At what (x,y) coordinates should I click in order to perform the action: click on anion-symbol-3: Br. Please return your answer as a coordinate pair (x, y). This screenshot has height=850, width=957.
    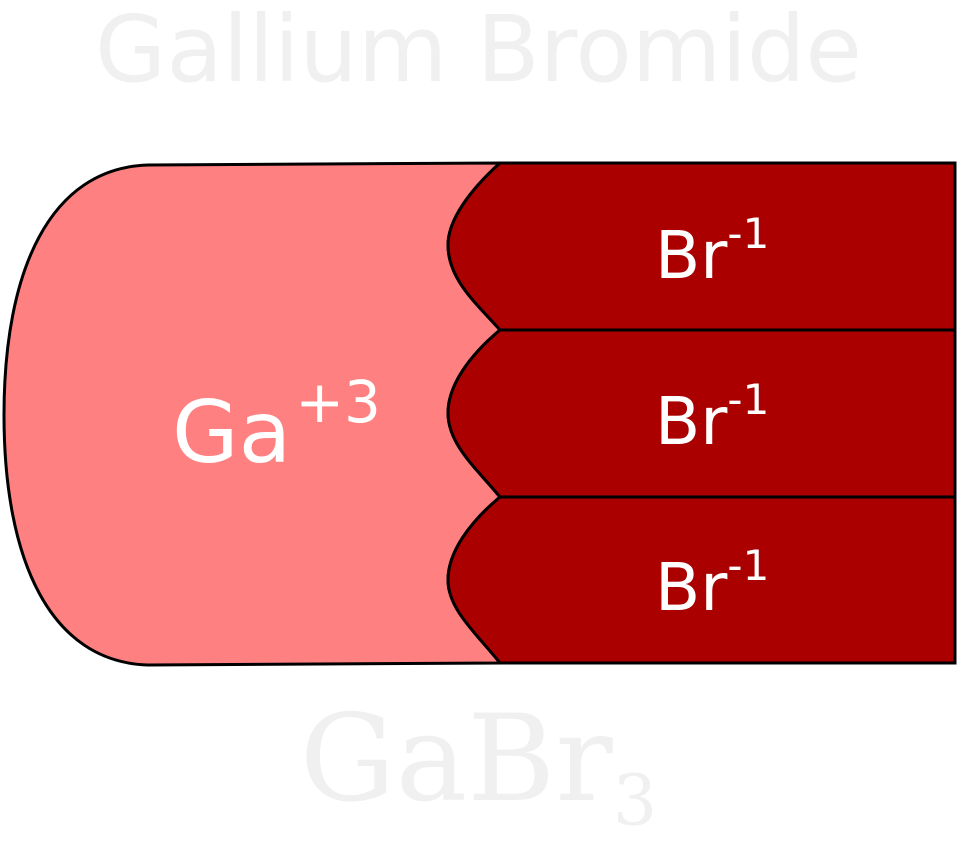
    Looking at the image, I should click on (691, 587).